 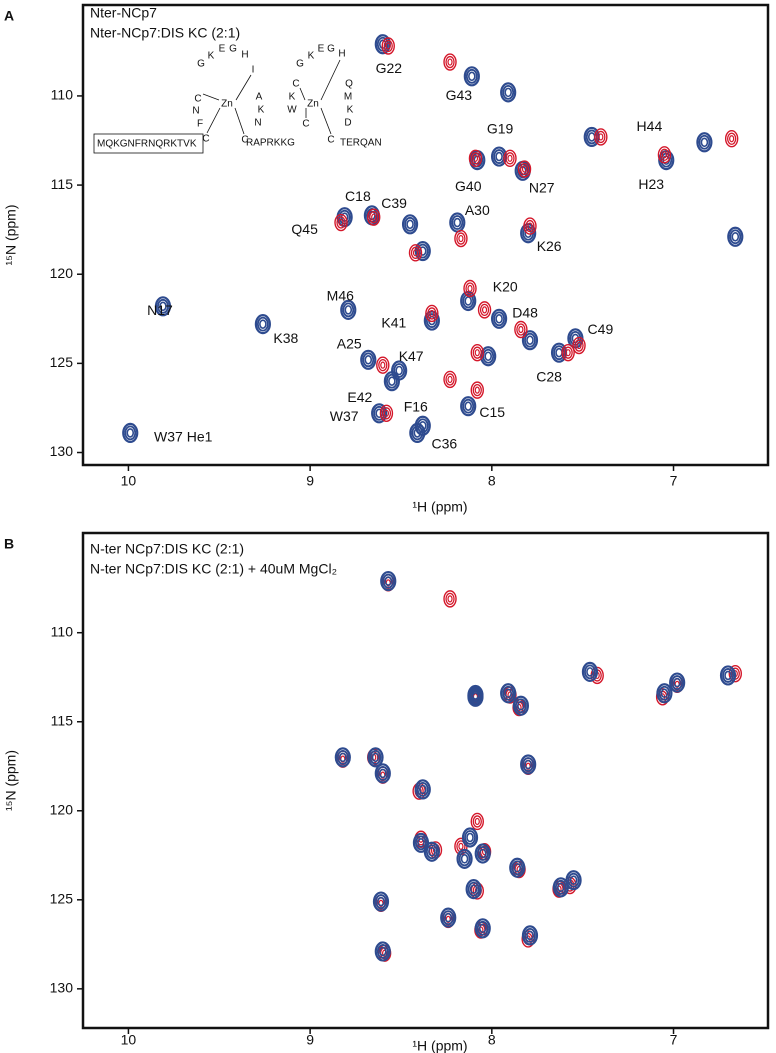 I want to click on peak-label: W37 He1, so click(x=183, y=437).